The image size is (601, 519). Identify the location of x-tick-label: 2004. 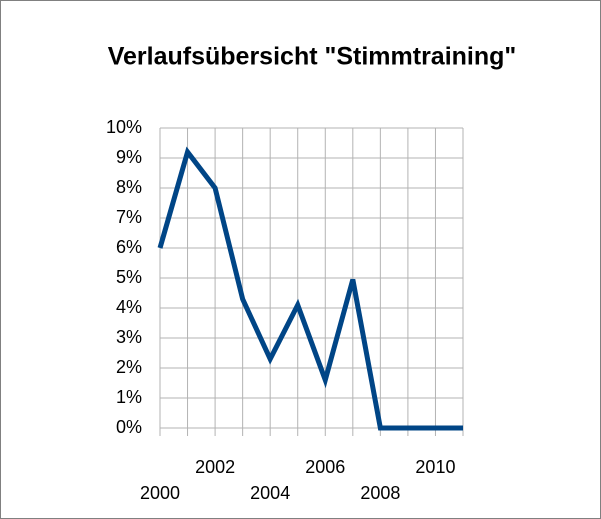
(270, 493).